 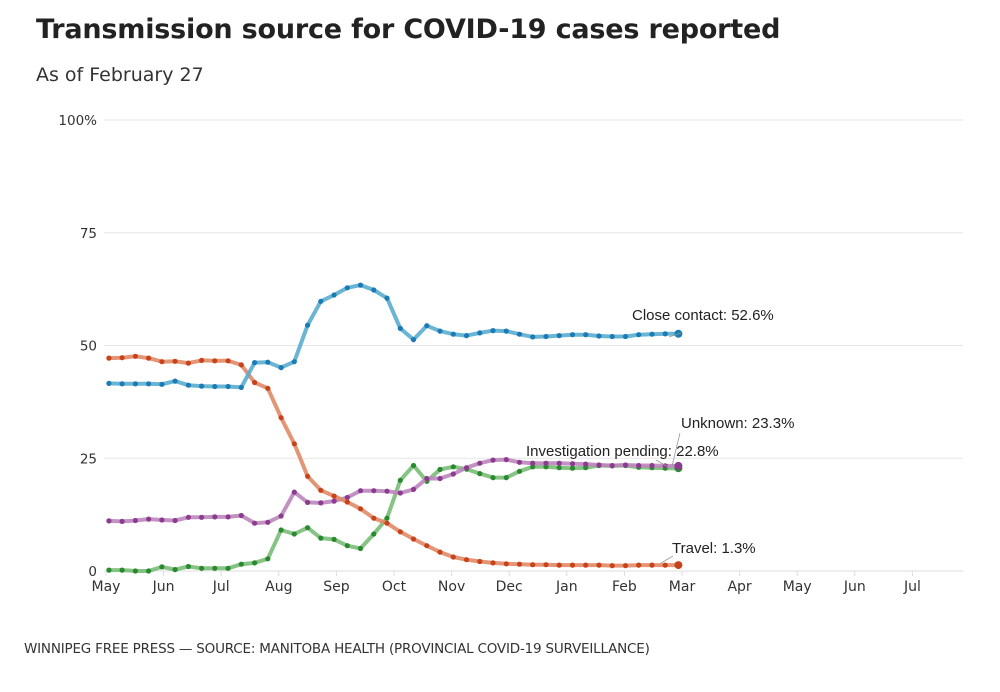 What do you see at coordinates (714, 548) in the screenshot?
I see `series-label: Travel: 1.3%` at bounding box center [714, 548].